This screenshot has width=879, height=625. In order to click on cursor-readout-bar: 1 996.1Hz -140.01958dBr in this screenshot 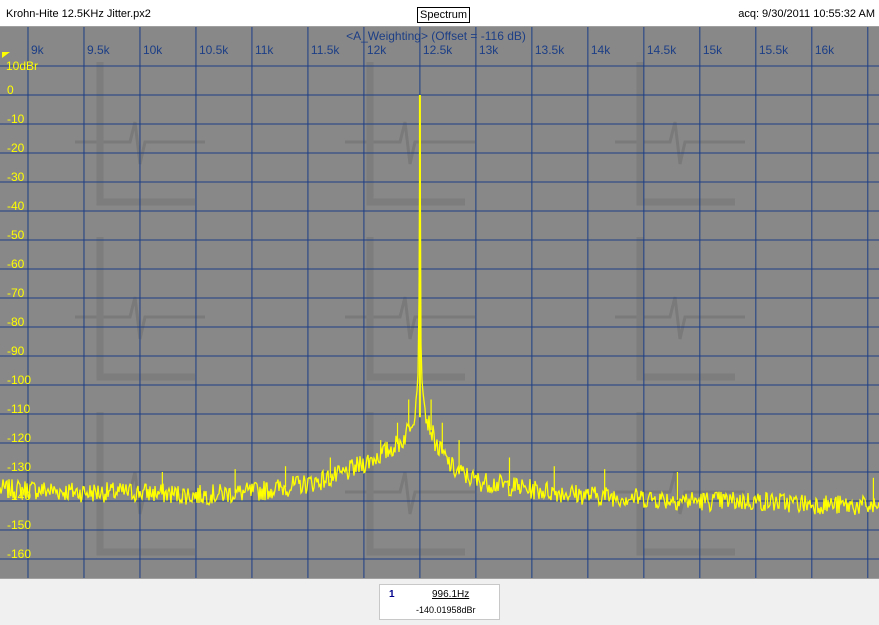, I will do `click(439, 601)`.